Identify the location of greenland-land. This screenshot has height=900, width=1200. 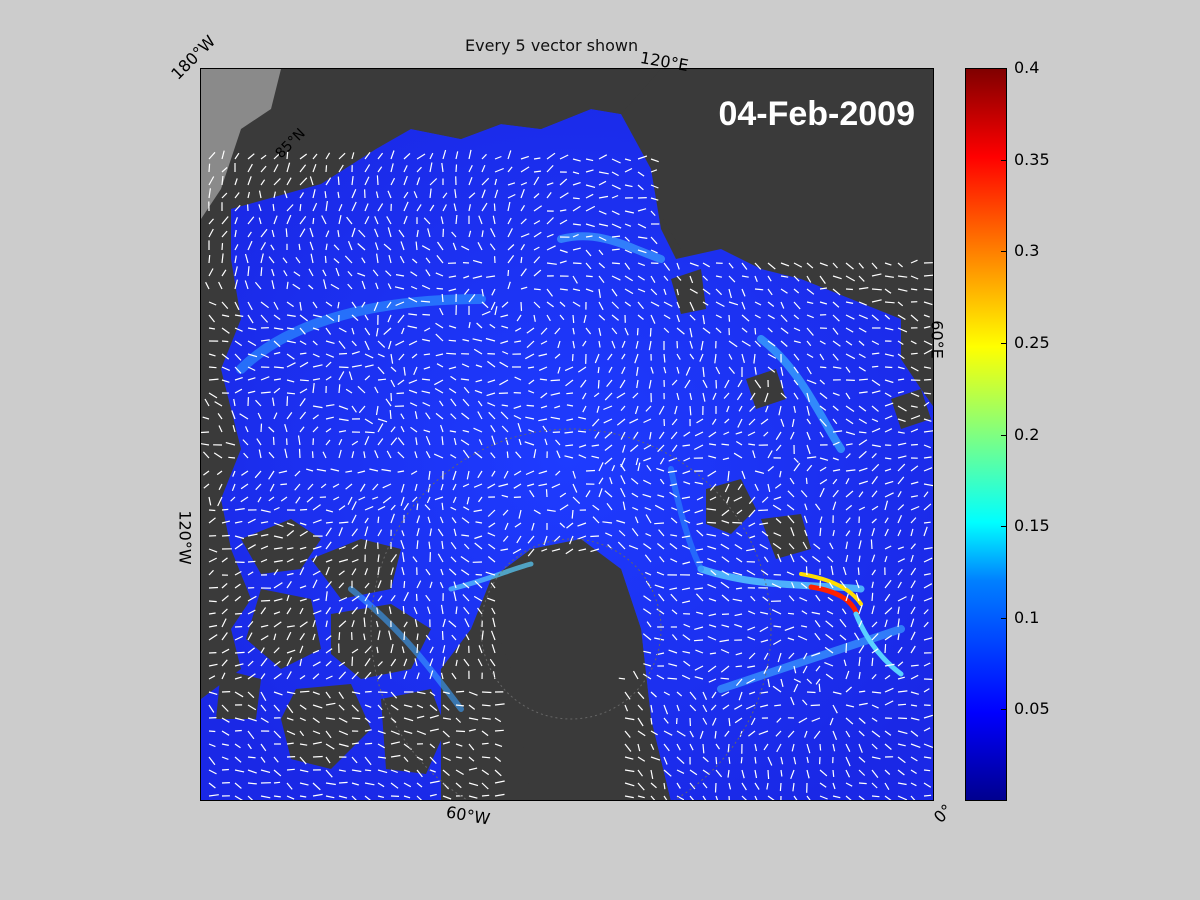
(583, 672).